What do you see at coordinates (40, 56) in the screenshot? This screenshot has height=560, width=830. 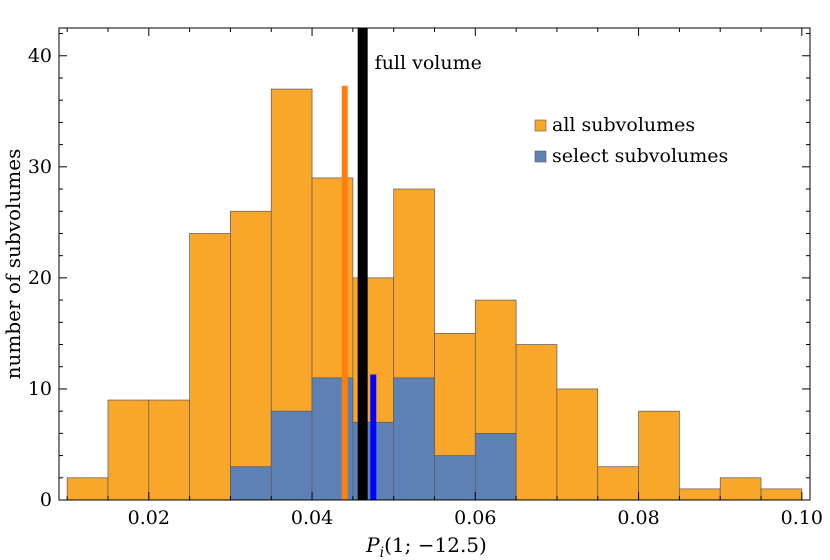 I see `y-tick-label-4: 40` at bounding box center [40, 56].